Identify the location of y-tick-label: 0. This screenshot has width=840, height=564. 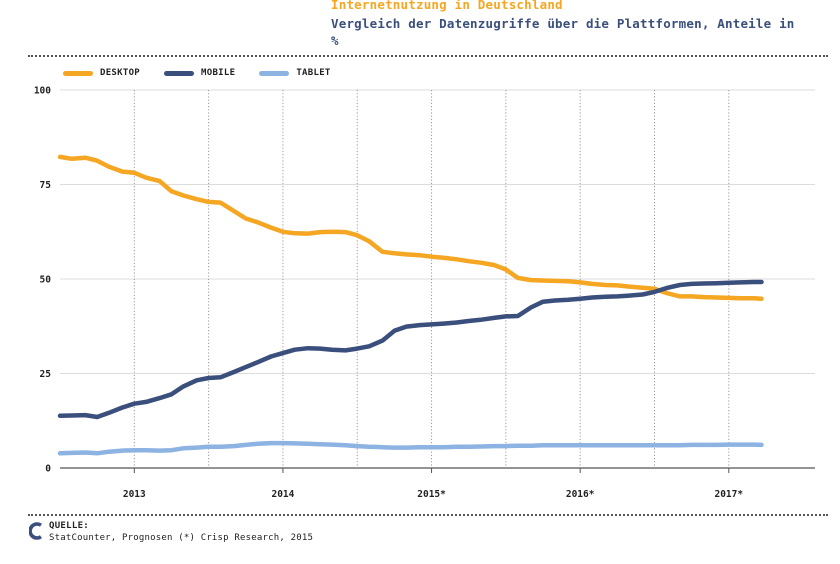
(48, 469).